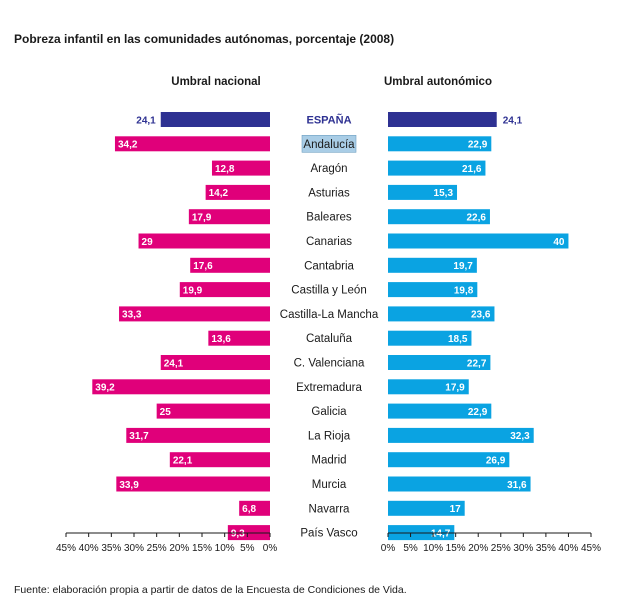  I want to click on label-nacional-c-valenciana: 24,1, so click(174, 363).